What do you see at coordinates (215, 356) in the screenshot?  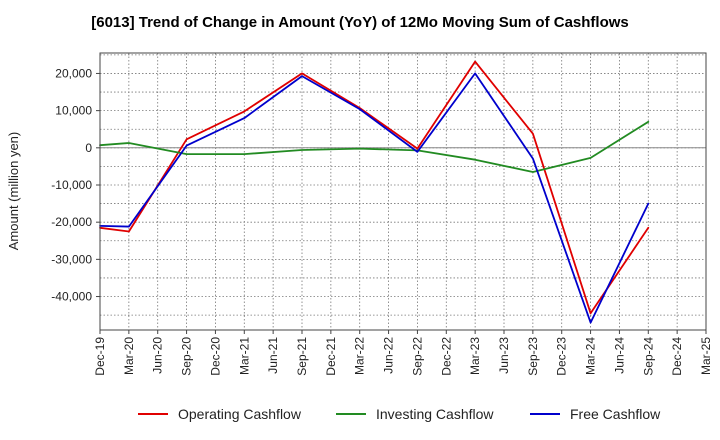 I see `x-tick-label: Dec-20` at bounding box center [215, 356].